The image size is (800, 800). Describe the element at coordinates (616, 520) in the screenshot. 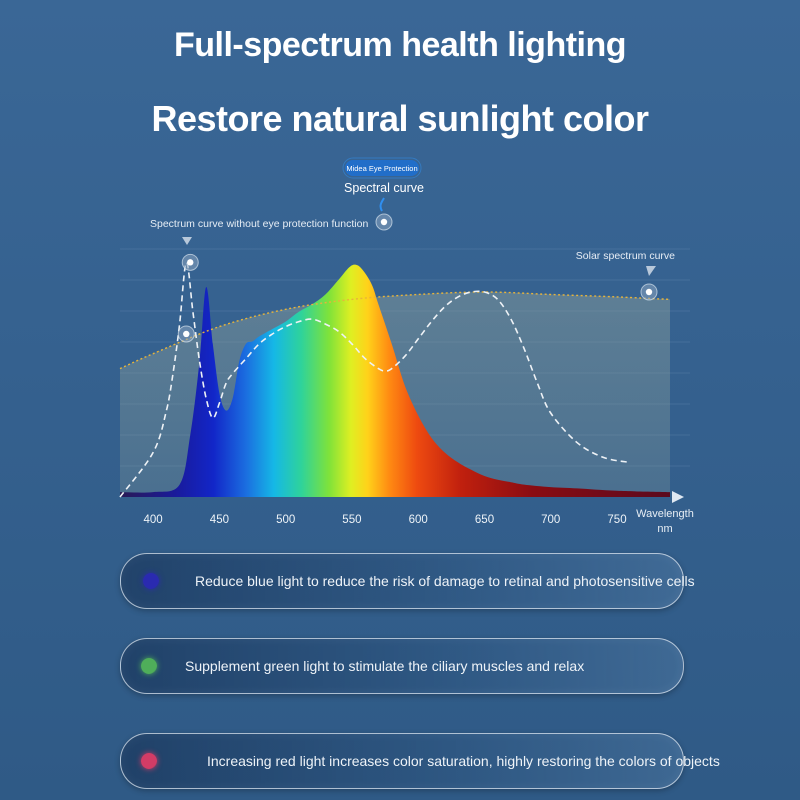

I see `x-tick-label: 750` at that location.